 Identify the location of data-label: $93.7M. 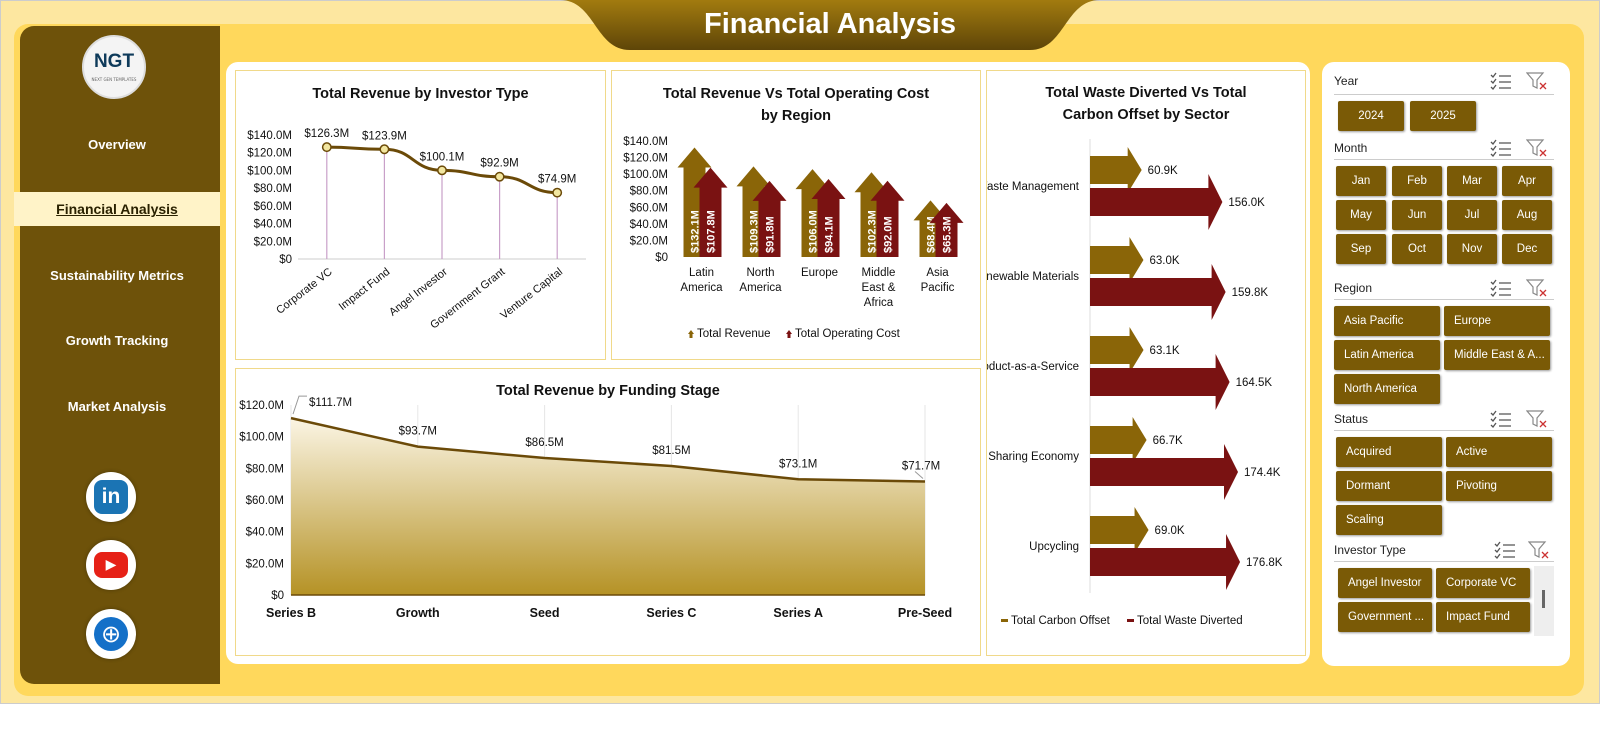
(418, 432).